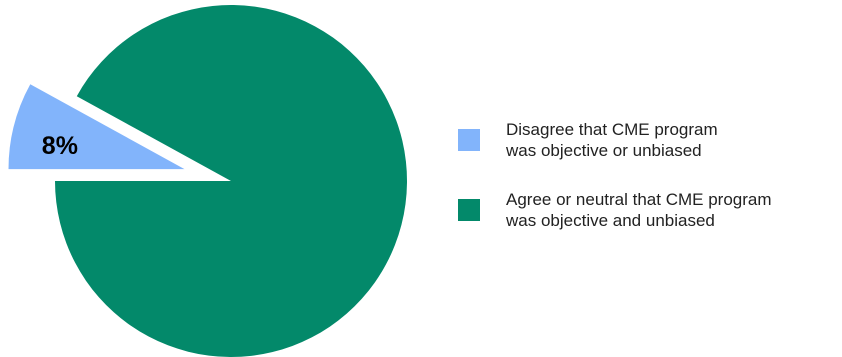 The height and width of the screenshot is (357, 842). What do you see at coordinates (469, 210) in the screenshot?
I see `legend-swatch-agree` at bounding box center [469, 210].